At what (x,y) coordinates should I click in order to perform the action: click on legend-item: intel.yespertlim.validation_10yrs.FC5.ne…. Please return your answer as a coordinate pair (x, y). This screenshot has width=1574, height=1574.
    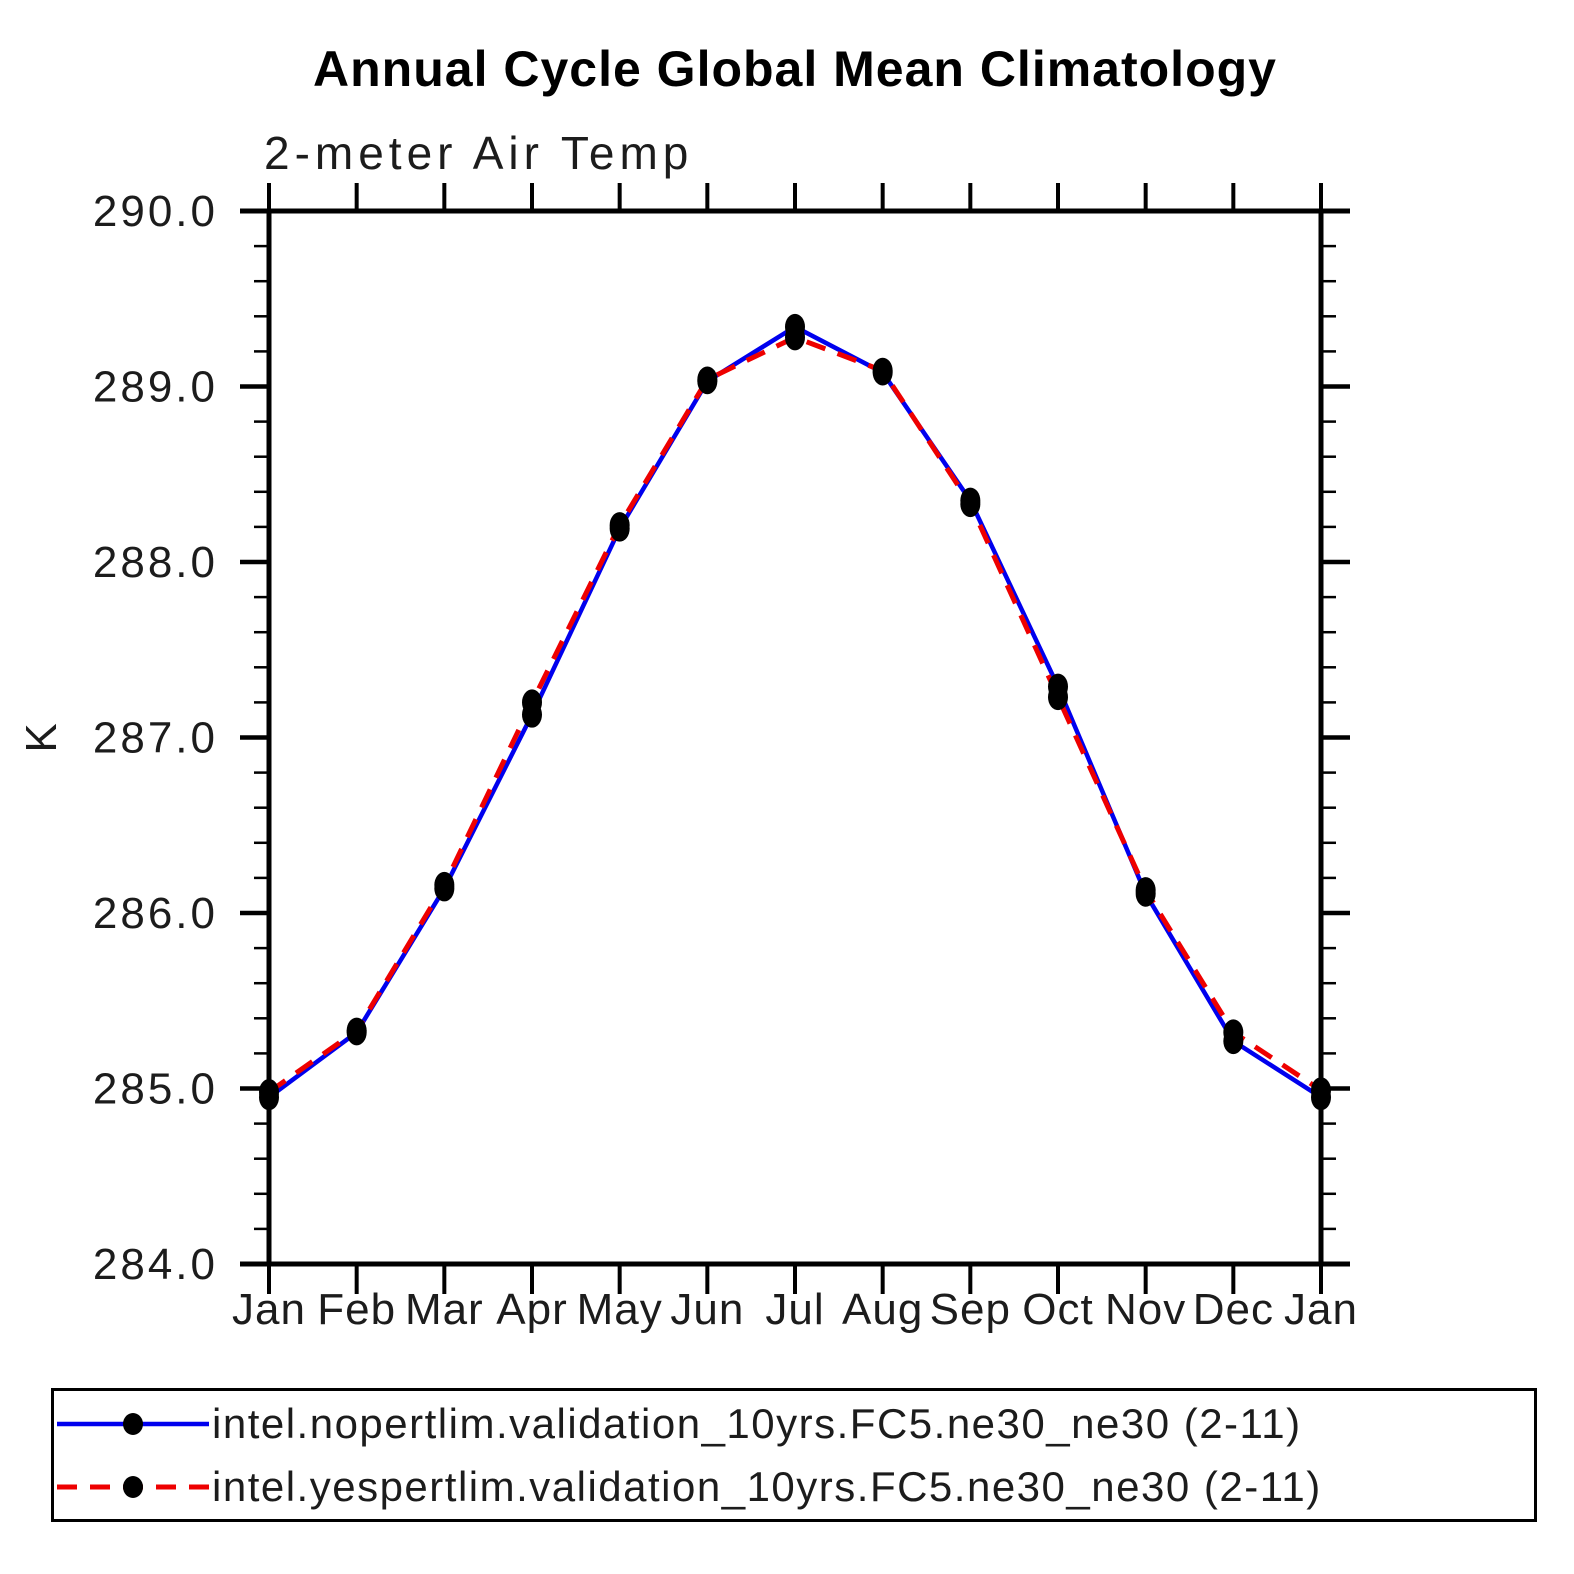
    Looking at the image, I should click on (794, 1486).